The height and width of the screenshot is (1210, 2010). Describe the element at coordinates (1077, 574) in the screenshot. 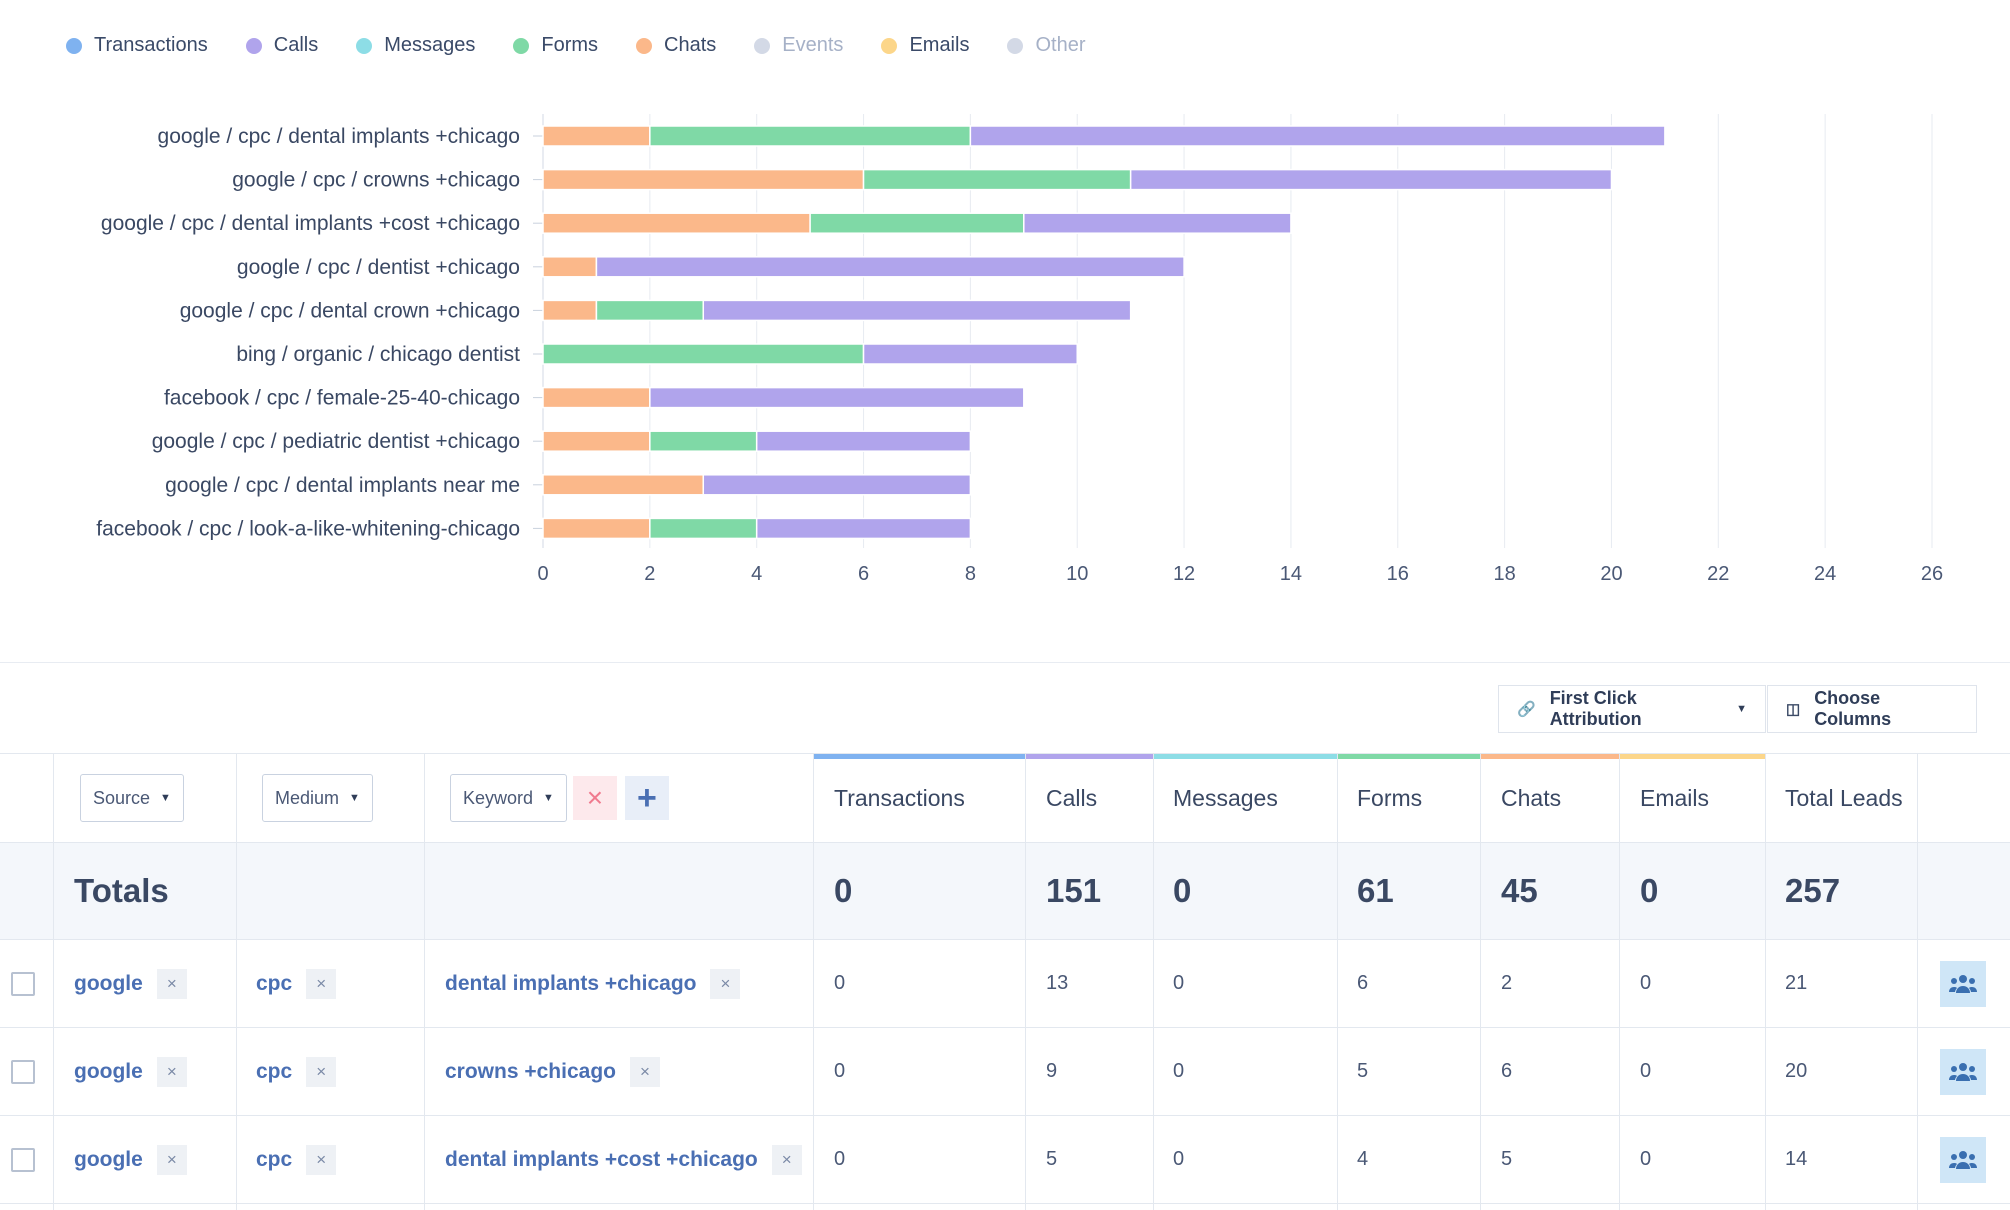

I see `x-tick-label: 10` at that location.